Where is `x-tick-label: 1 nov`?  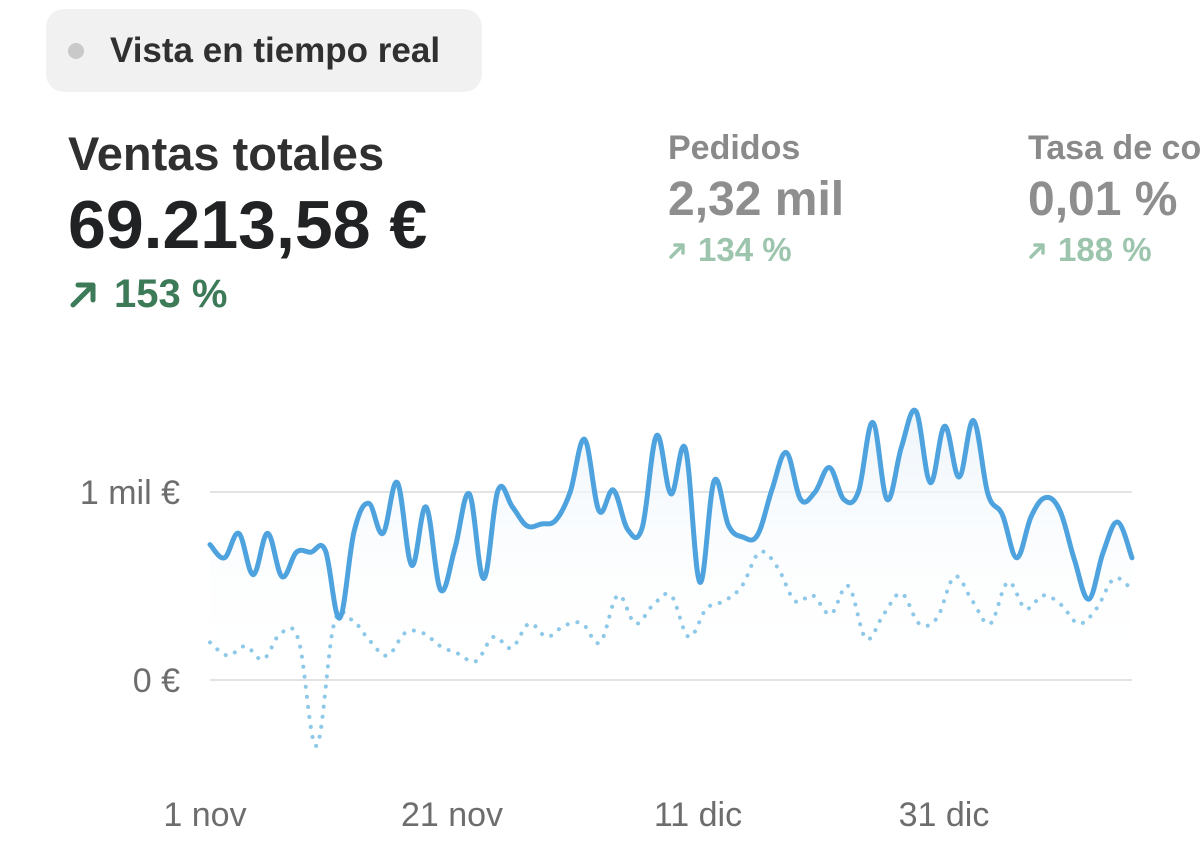
x-tick-label: 1 nov is located at coordinates (204, 815).